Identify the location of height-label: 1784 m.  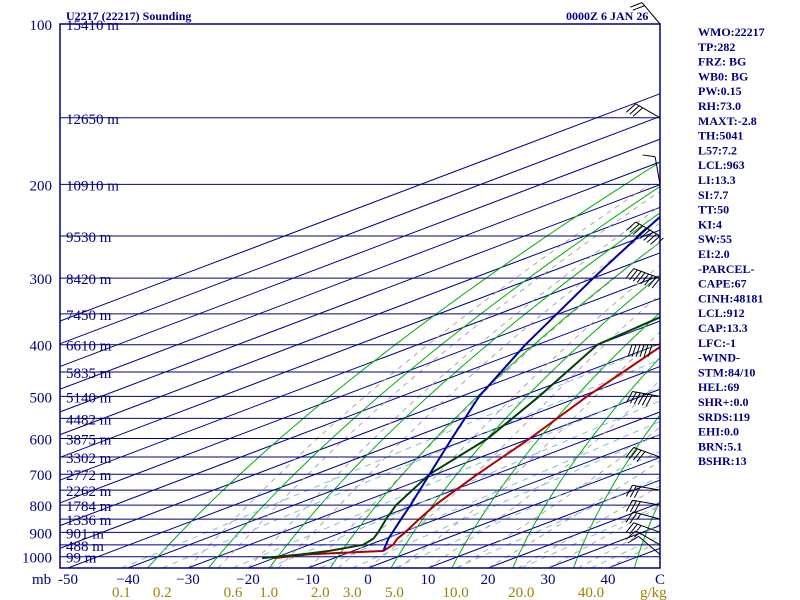
(89, 507).